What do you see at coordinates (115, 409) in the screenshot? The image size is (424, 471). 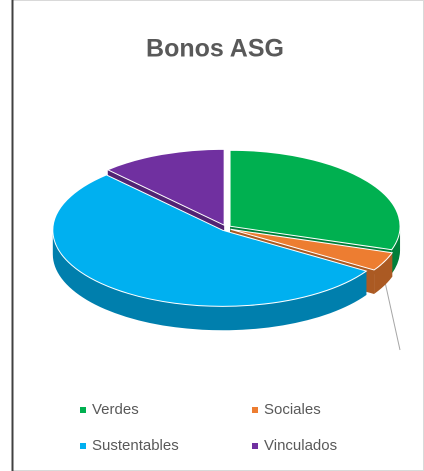 I see `legend-label: Verdes` at bounding box center [115, 409].